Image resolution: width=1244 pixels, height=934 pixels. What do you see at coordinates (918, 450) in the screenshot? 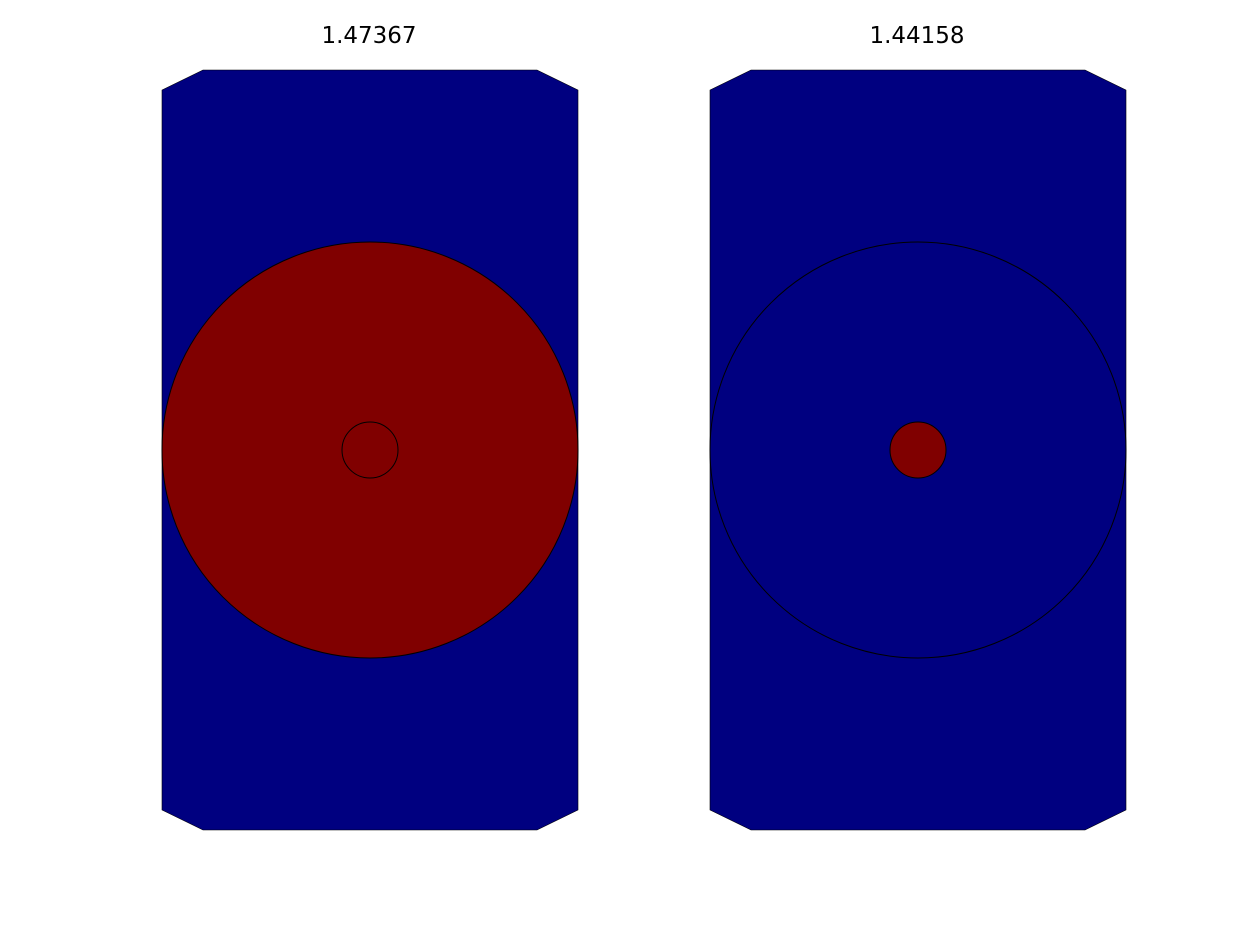
I see `panel-right-small-disk` at bounding box center [918, 450].